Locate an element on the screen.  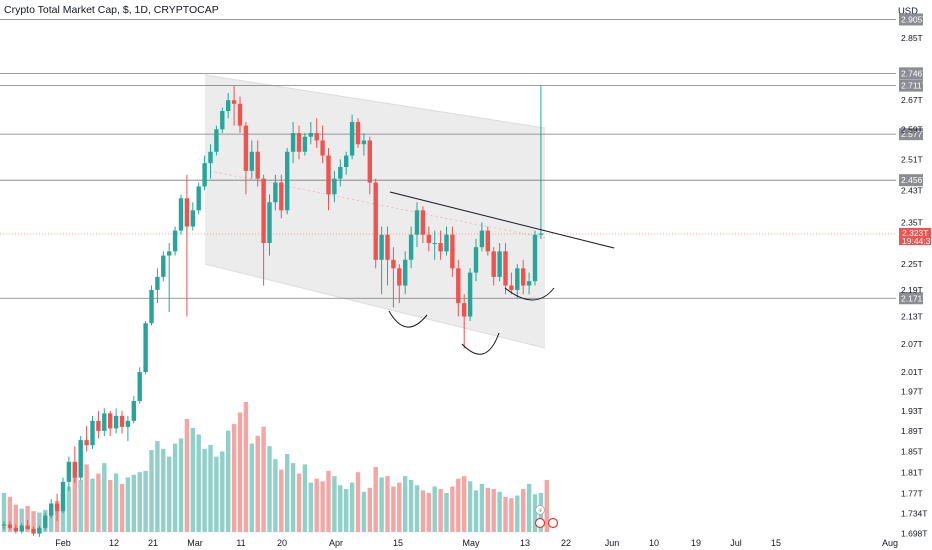
x-tick-label: Jun is located at coordinates (612, 543).